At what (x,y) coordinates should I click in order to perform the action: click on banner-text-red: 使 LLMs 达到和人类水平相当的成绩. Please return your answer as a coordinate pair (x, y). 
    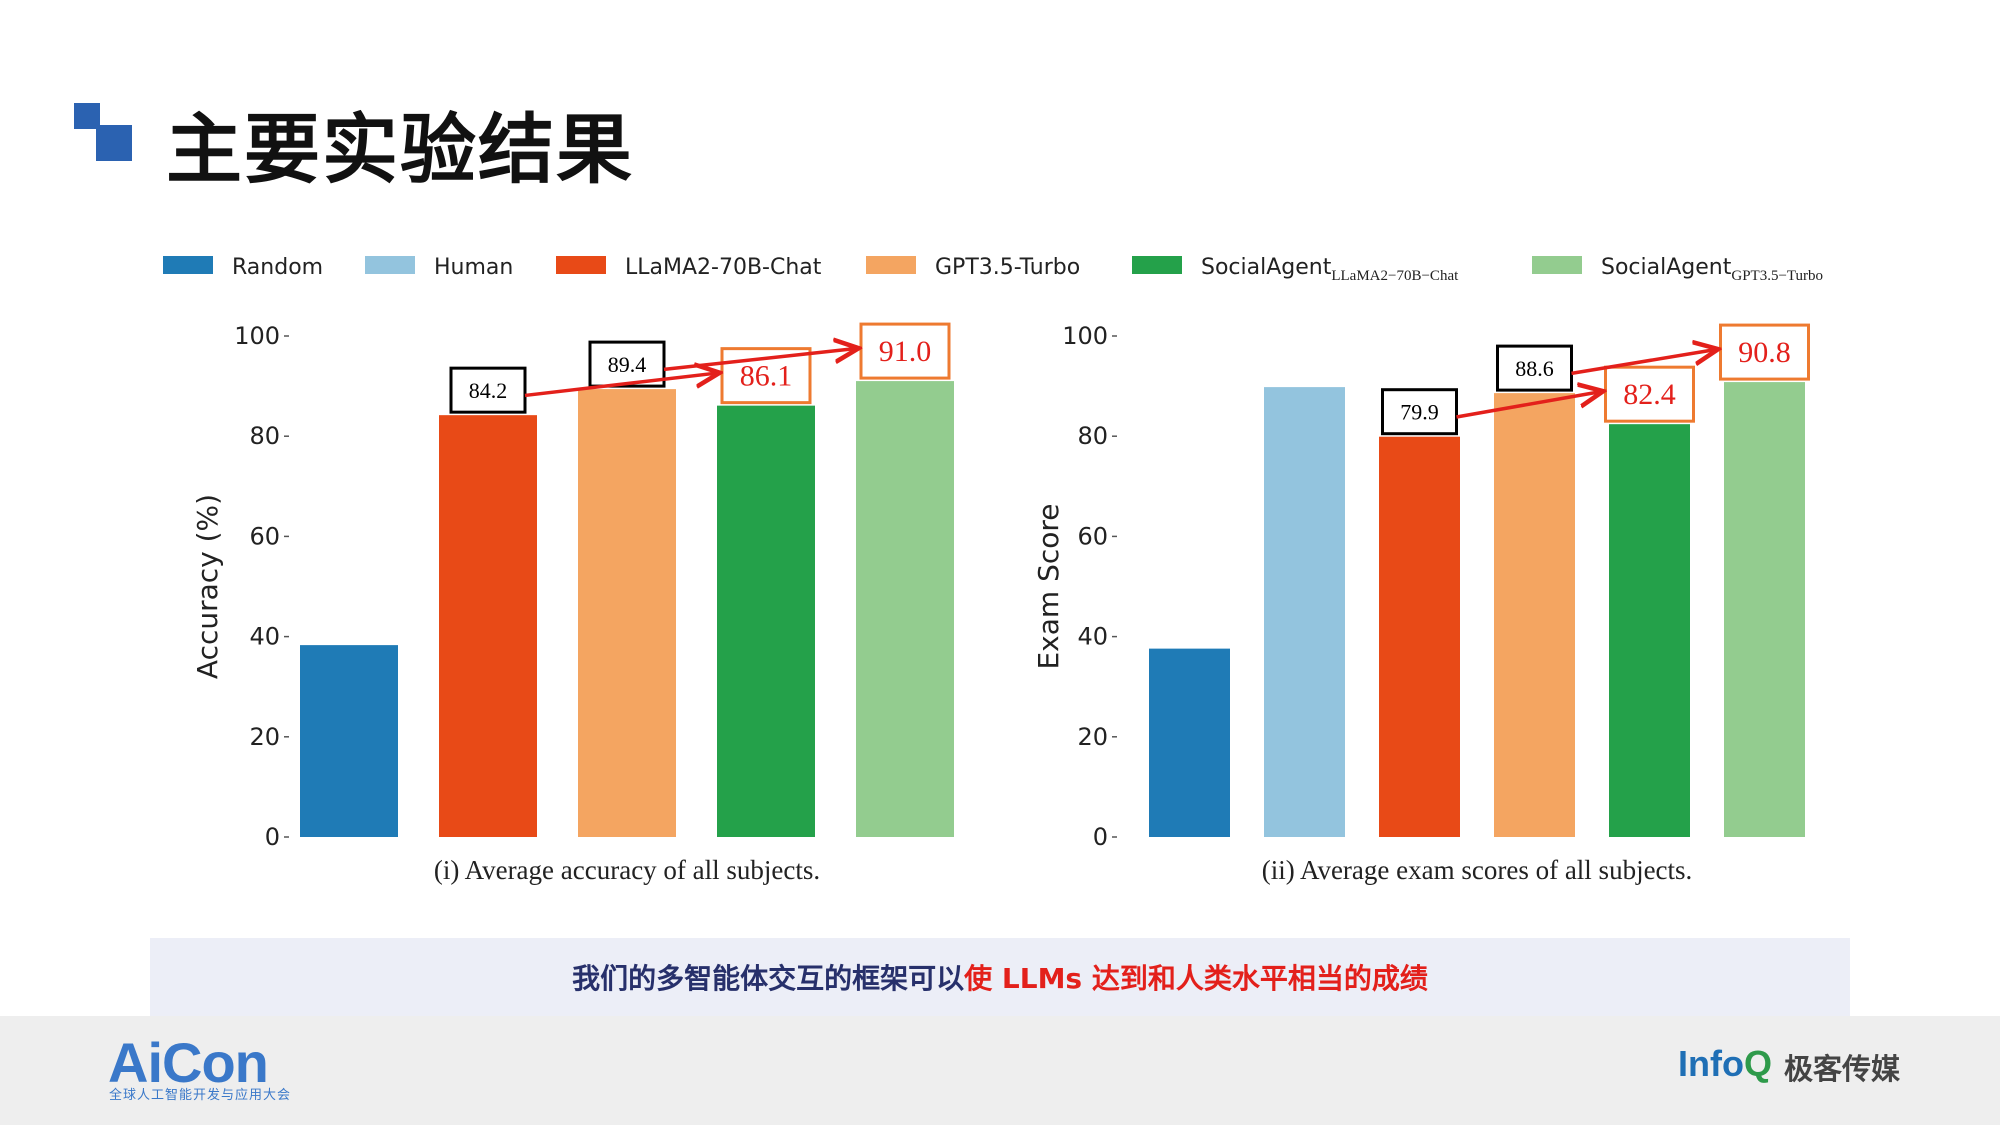
    Looking at the image, I should click on (1196, 978).